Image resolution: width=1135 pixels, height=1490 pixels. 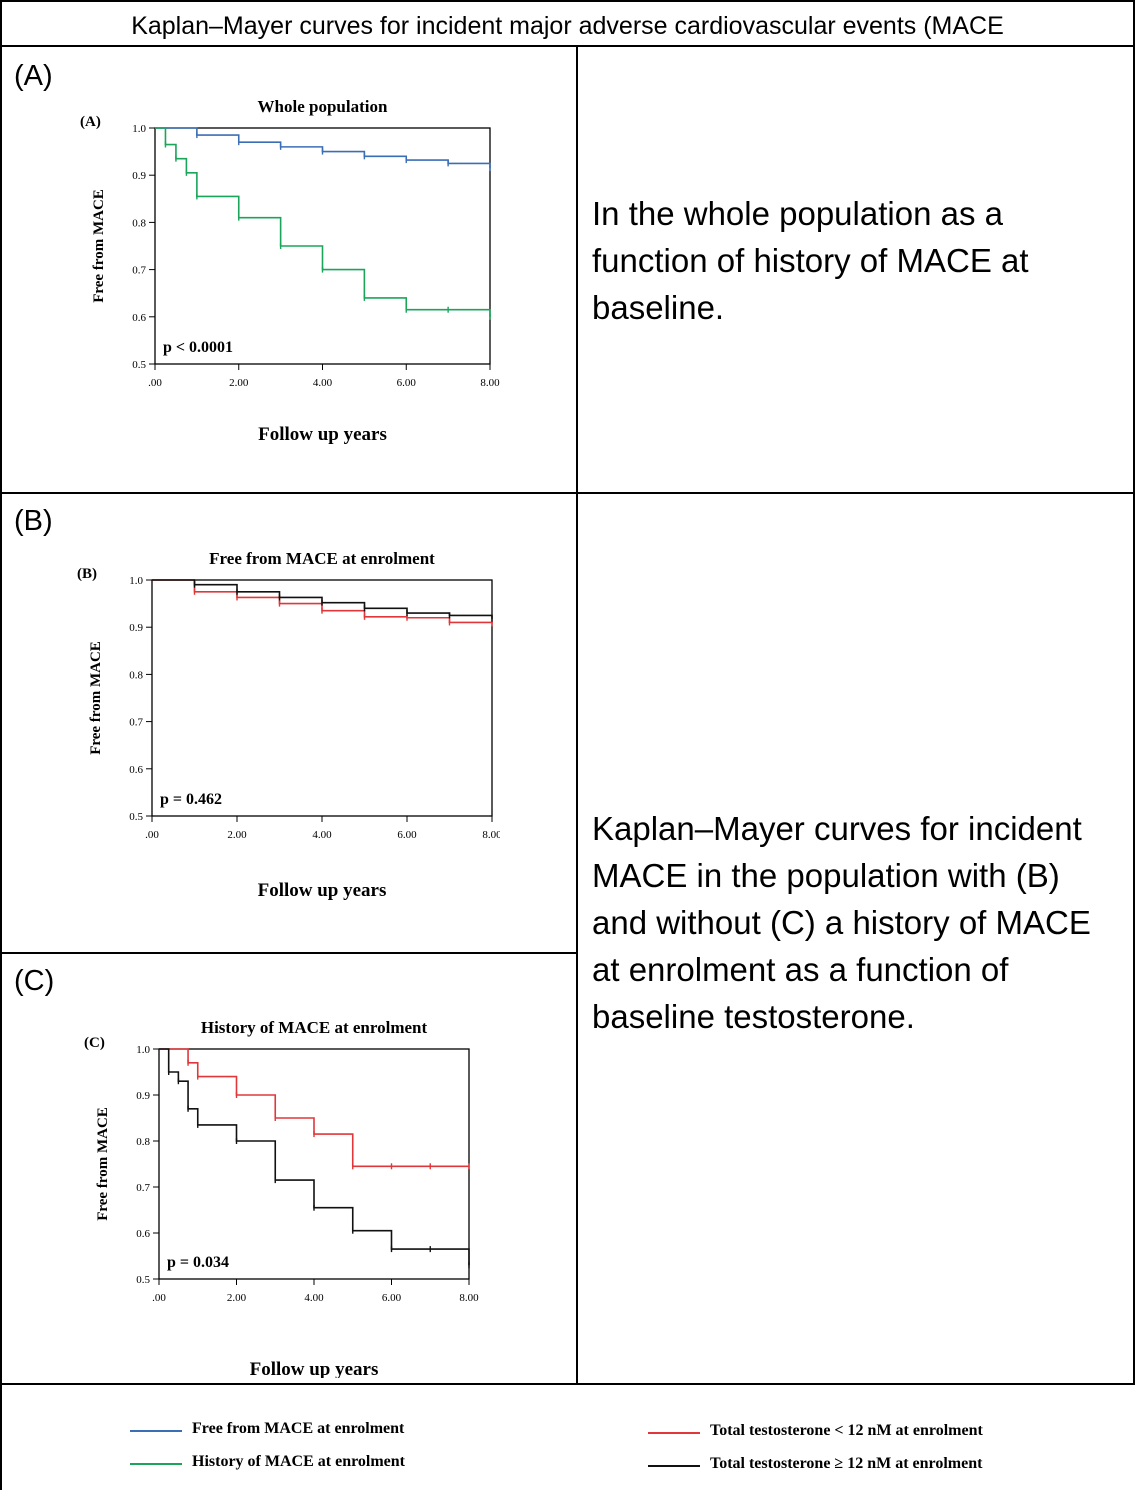 I want to click on table-divider-a, so click(x=567, y=493).